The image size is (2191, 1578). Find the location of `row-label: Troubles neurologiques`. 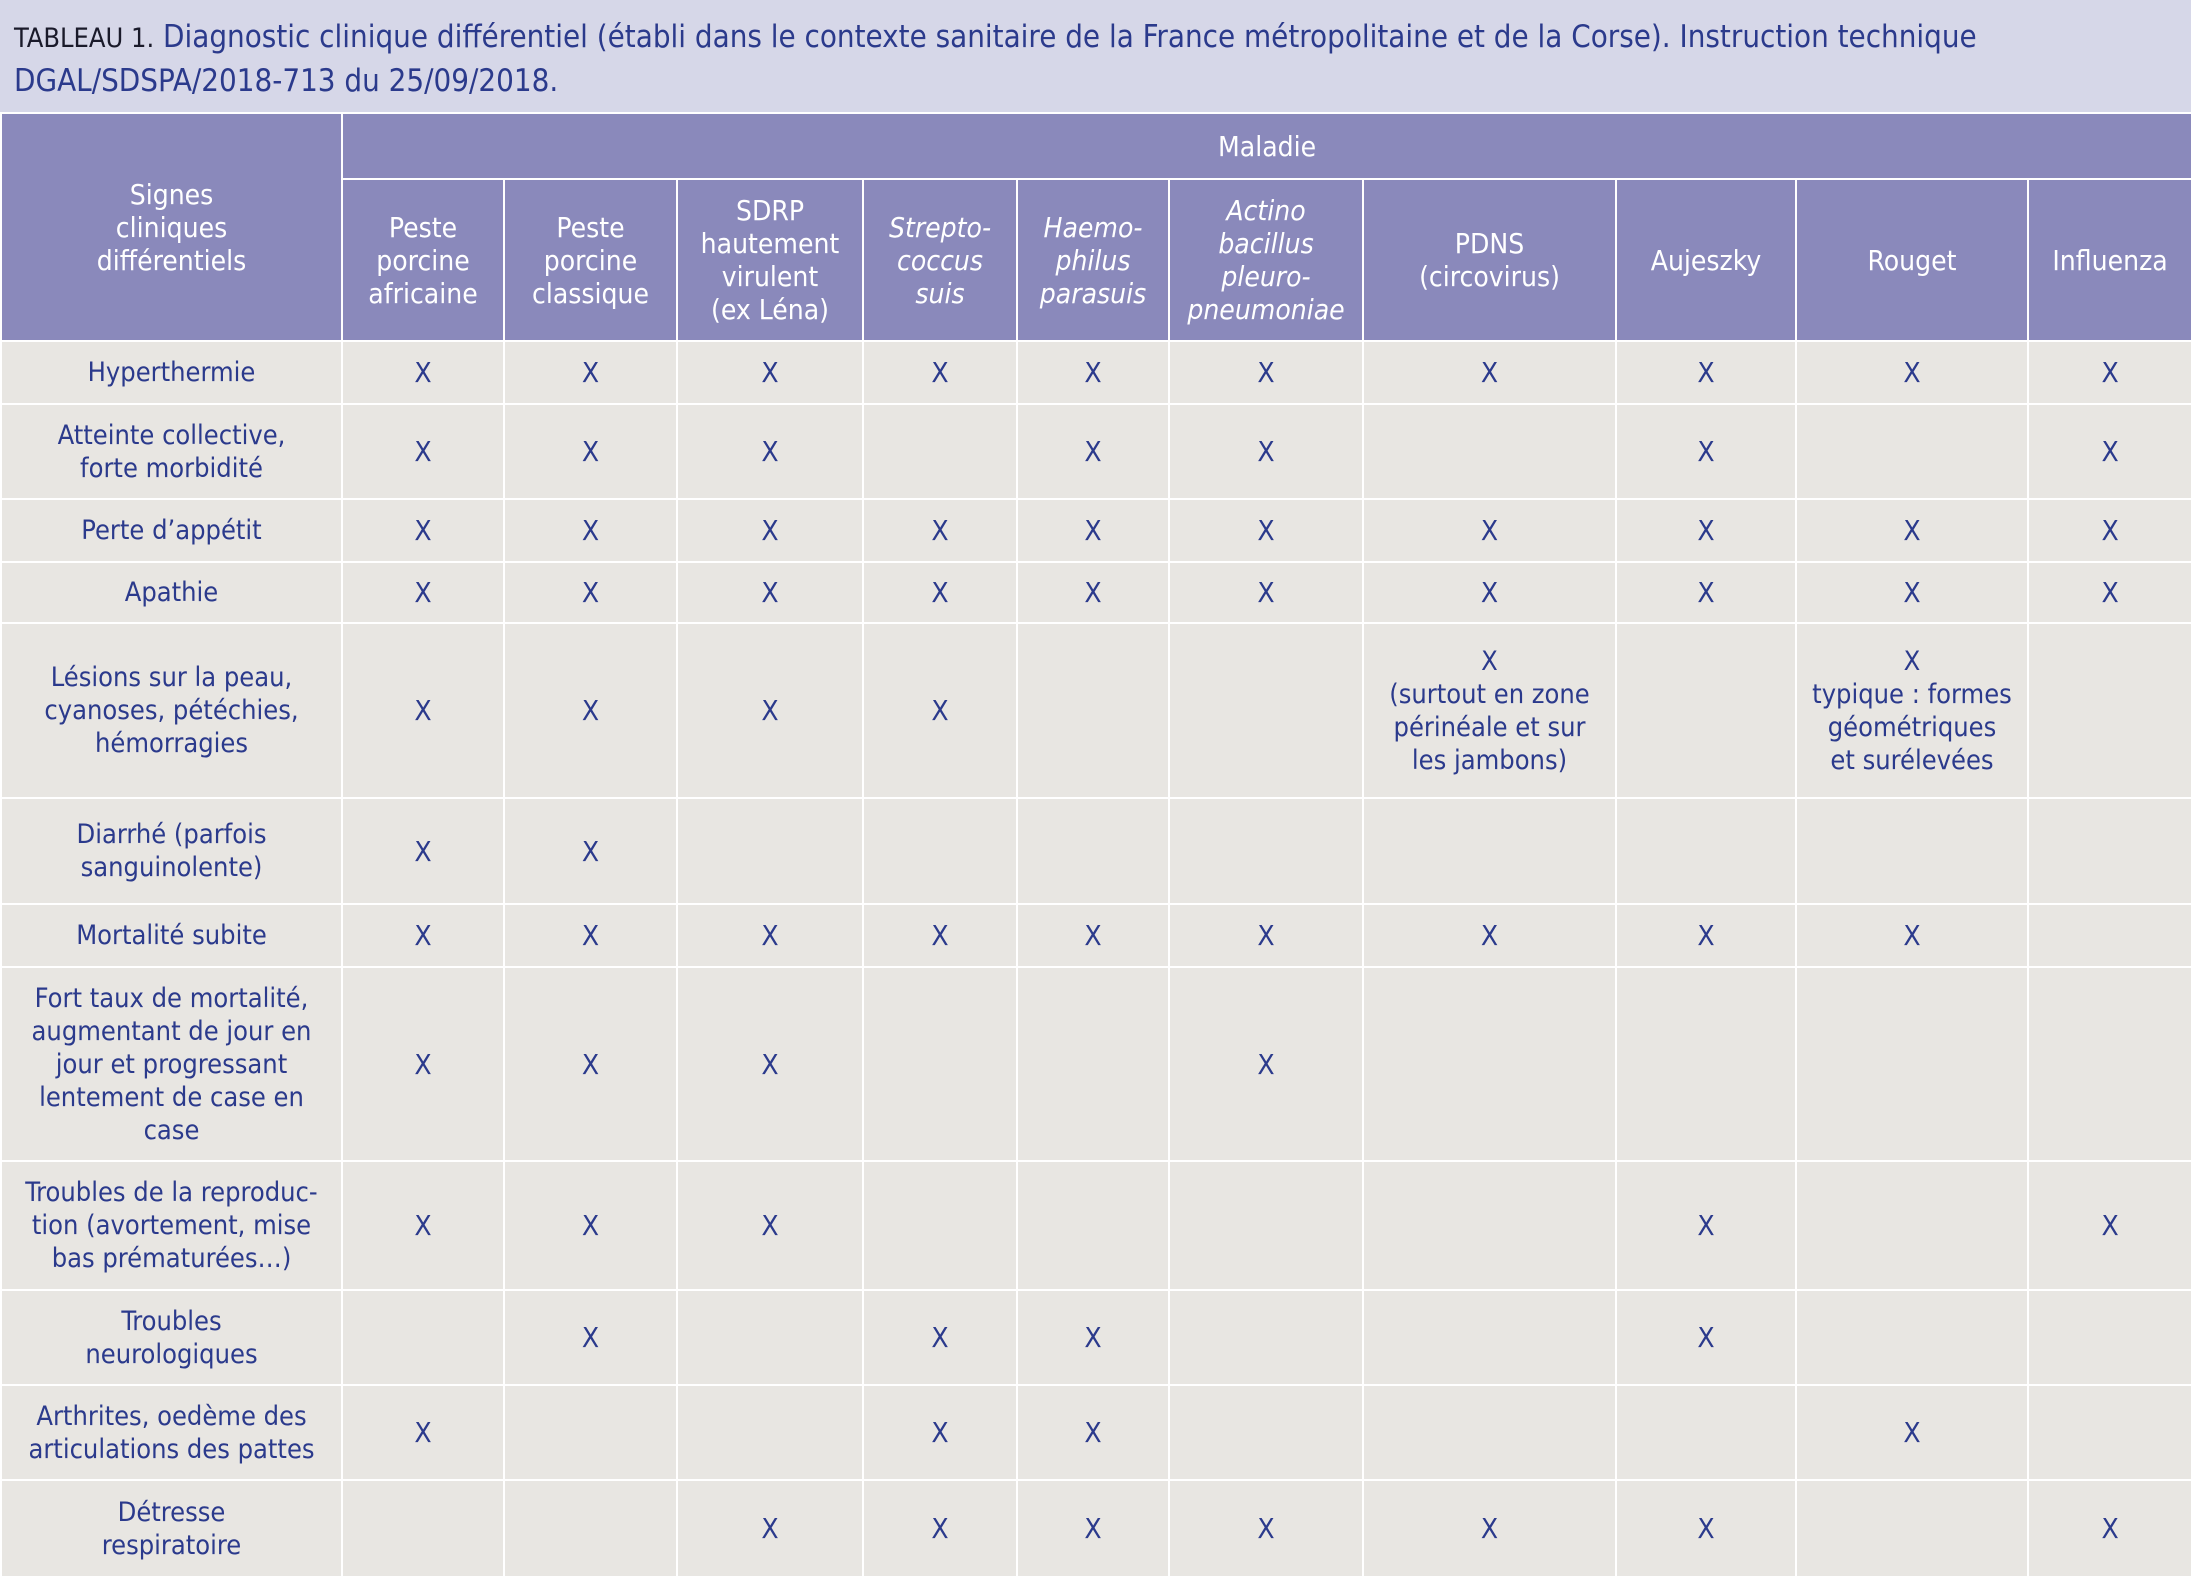

row-label: Troubles neurologiques is located at coordinates (171, 1337).